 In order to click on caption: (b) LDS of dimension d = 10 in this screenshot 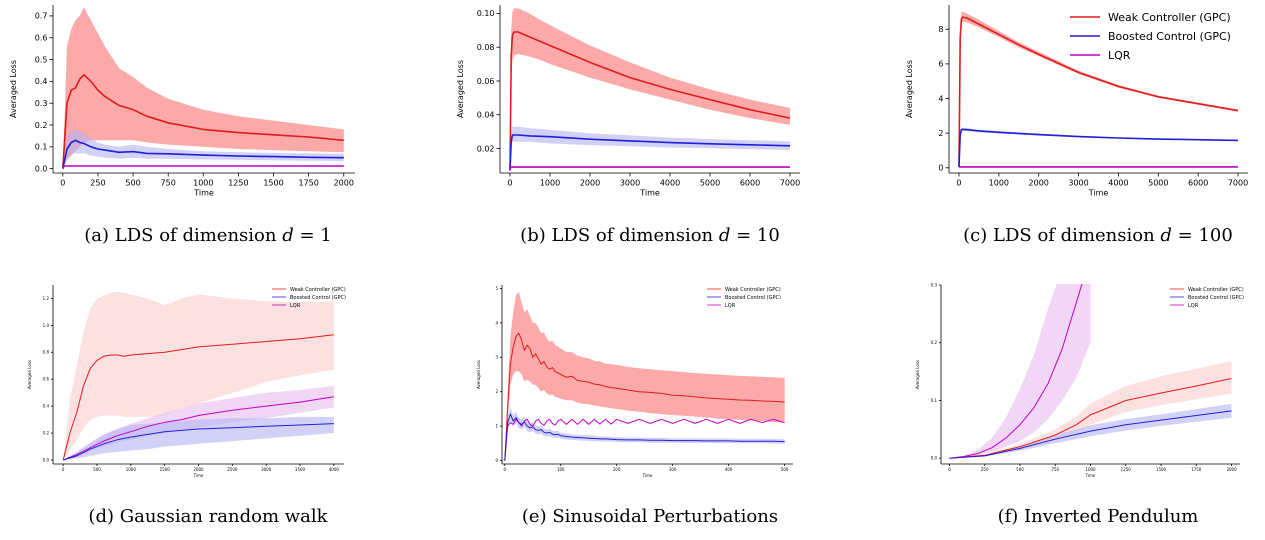, I will do `click(650, 235)`.